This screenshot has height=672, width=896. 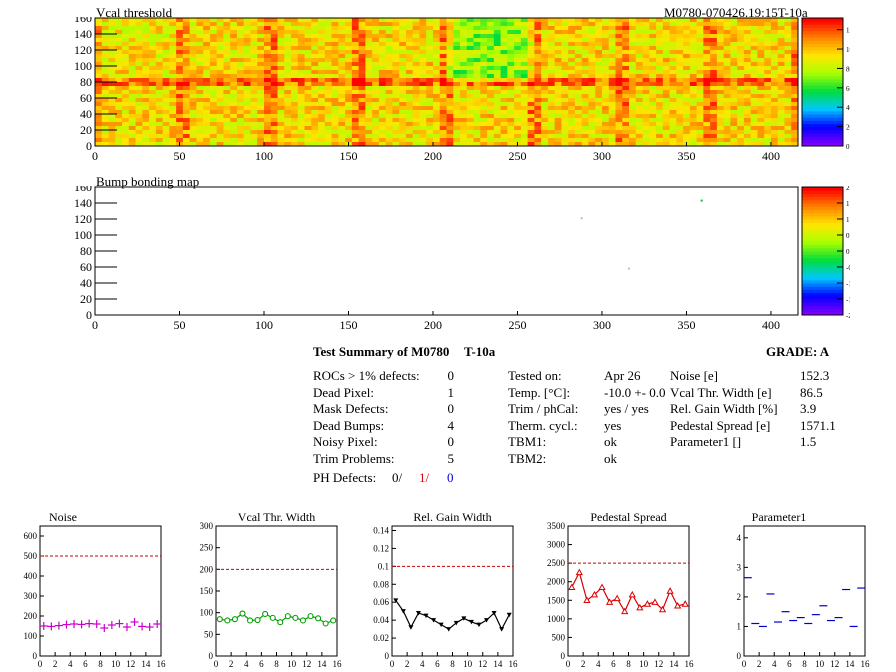 I want to click on y-tick-label: 120, so click(x=83, y=50).